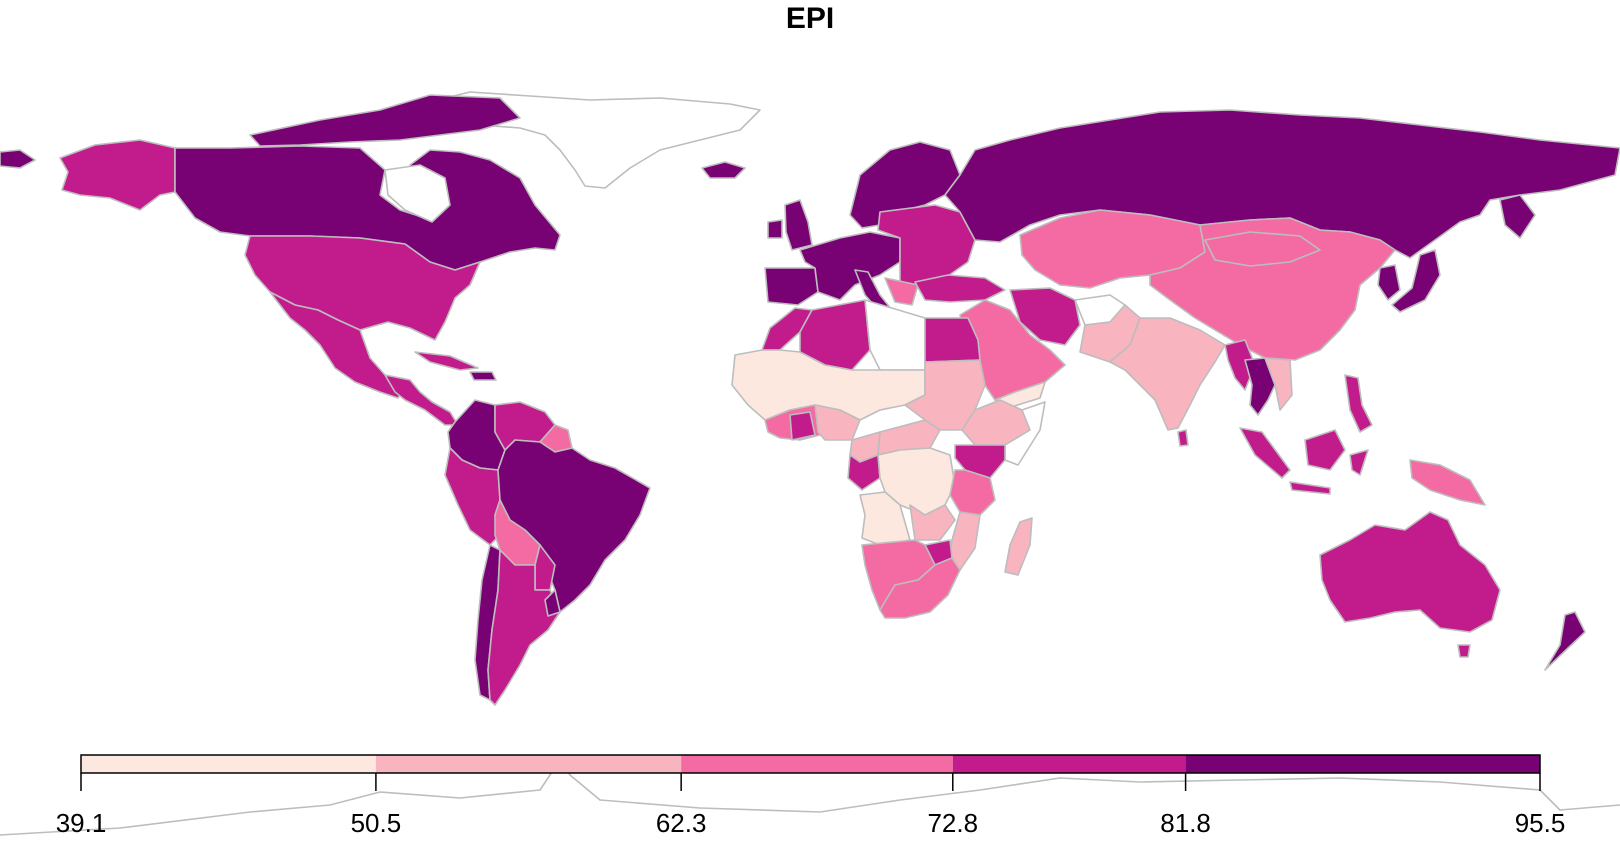  Describe the element at coordinates (1447, 482) in the screenshot. I see `region-png` at that location.